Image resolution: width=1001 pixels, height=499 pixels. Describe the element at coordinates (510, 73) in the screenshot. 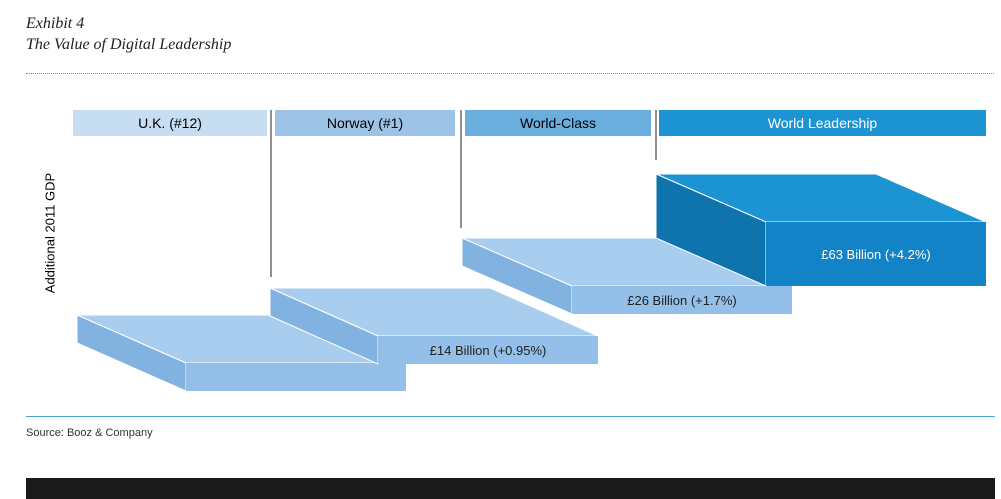

I see `title-divider` at that location.